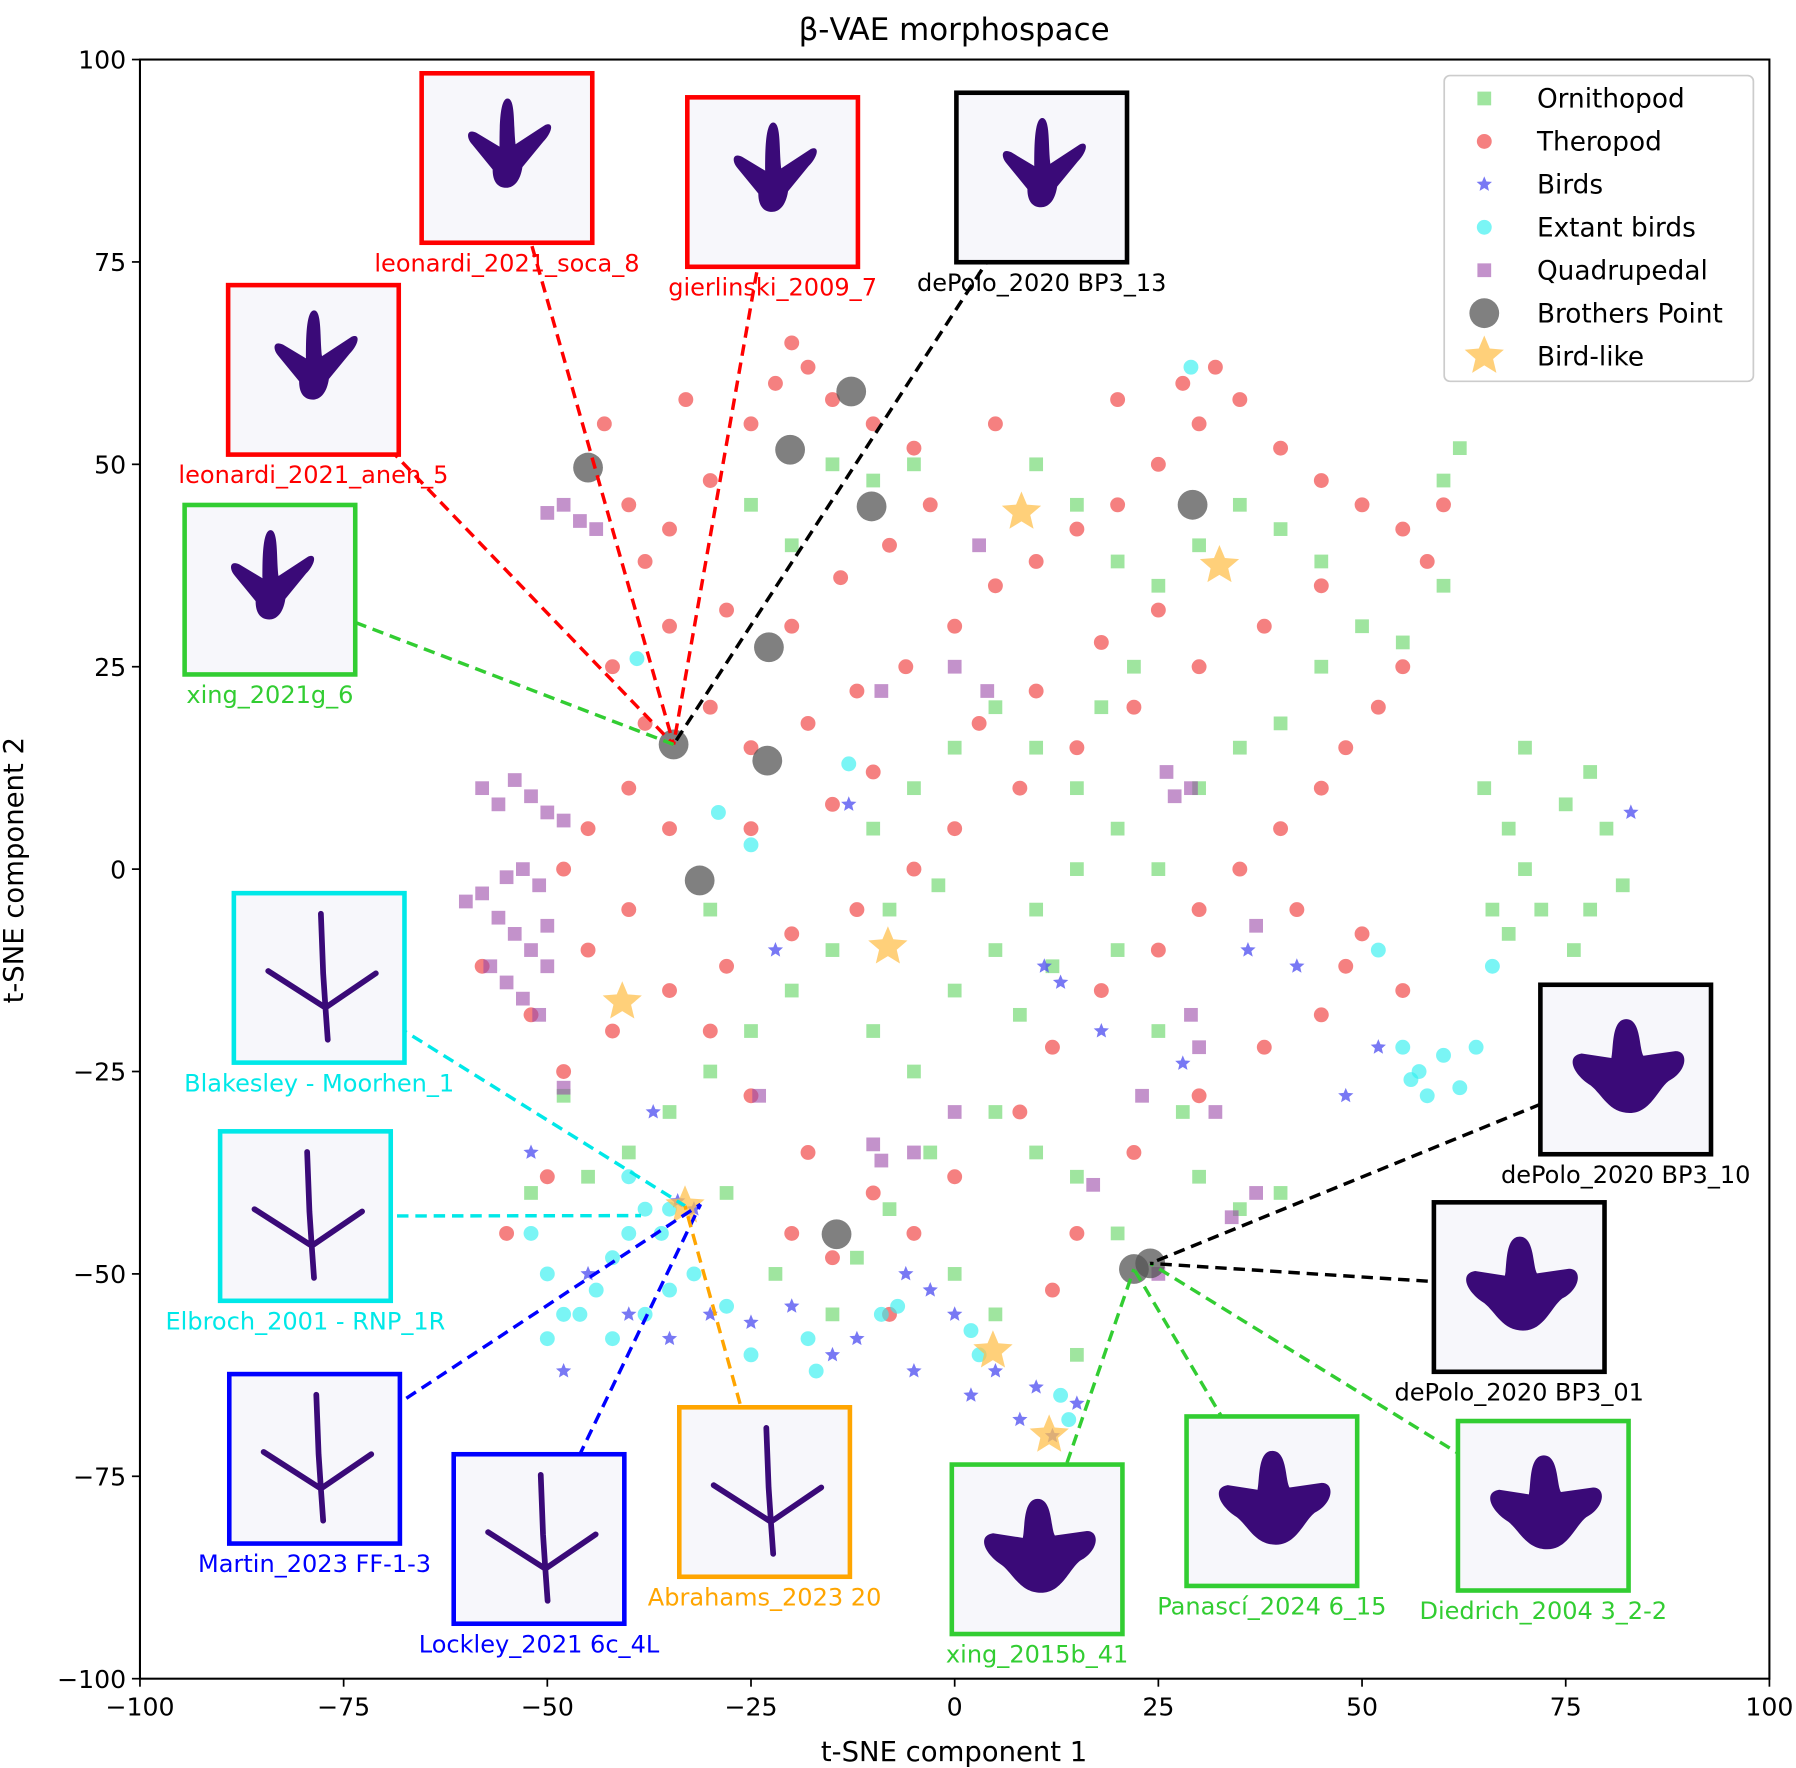  Describe the element at coordinates (1484, 227) in the screenshot. I see `legend-marker-extant-birds` at that location.